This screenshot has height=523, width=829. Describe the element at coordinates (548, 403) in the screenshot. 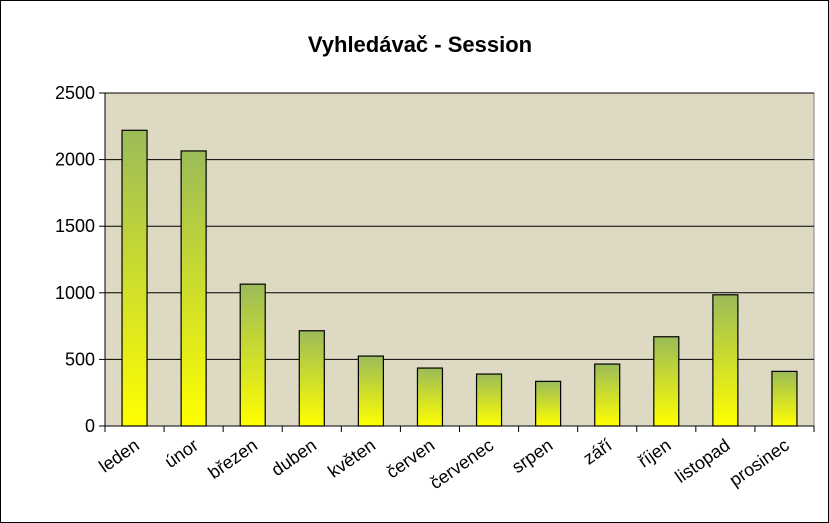

I see `bar-srpen` at that location.